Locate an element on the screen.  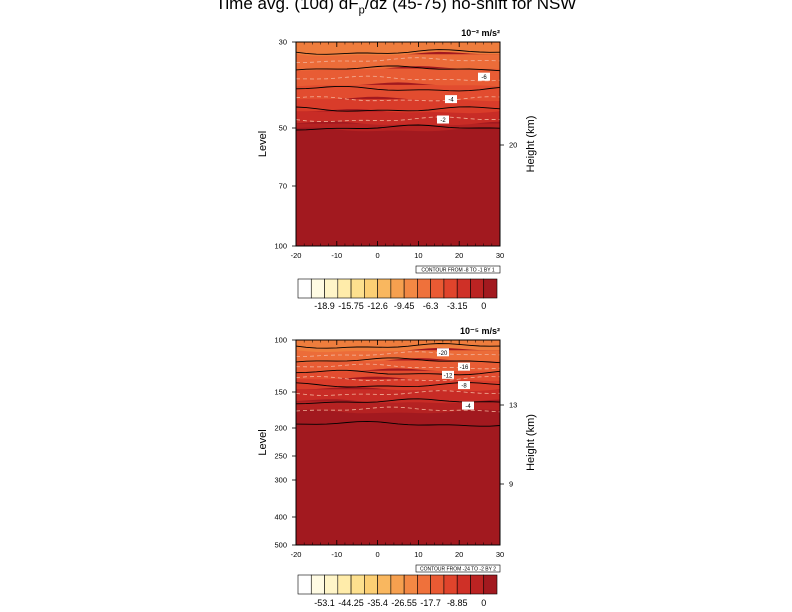
y-tick-label: 300 is located at coordinates (280, 480).